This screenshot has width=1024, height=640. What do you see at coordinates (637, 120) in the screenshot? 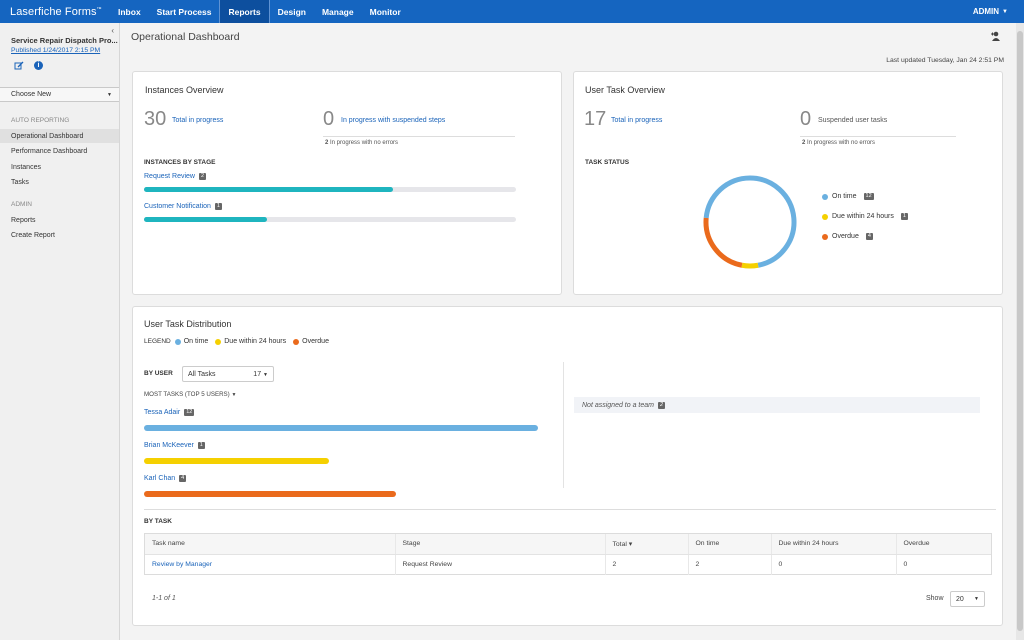
I see `user-tasks-total-label: Total in progress` at bounding box center [637, 120].